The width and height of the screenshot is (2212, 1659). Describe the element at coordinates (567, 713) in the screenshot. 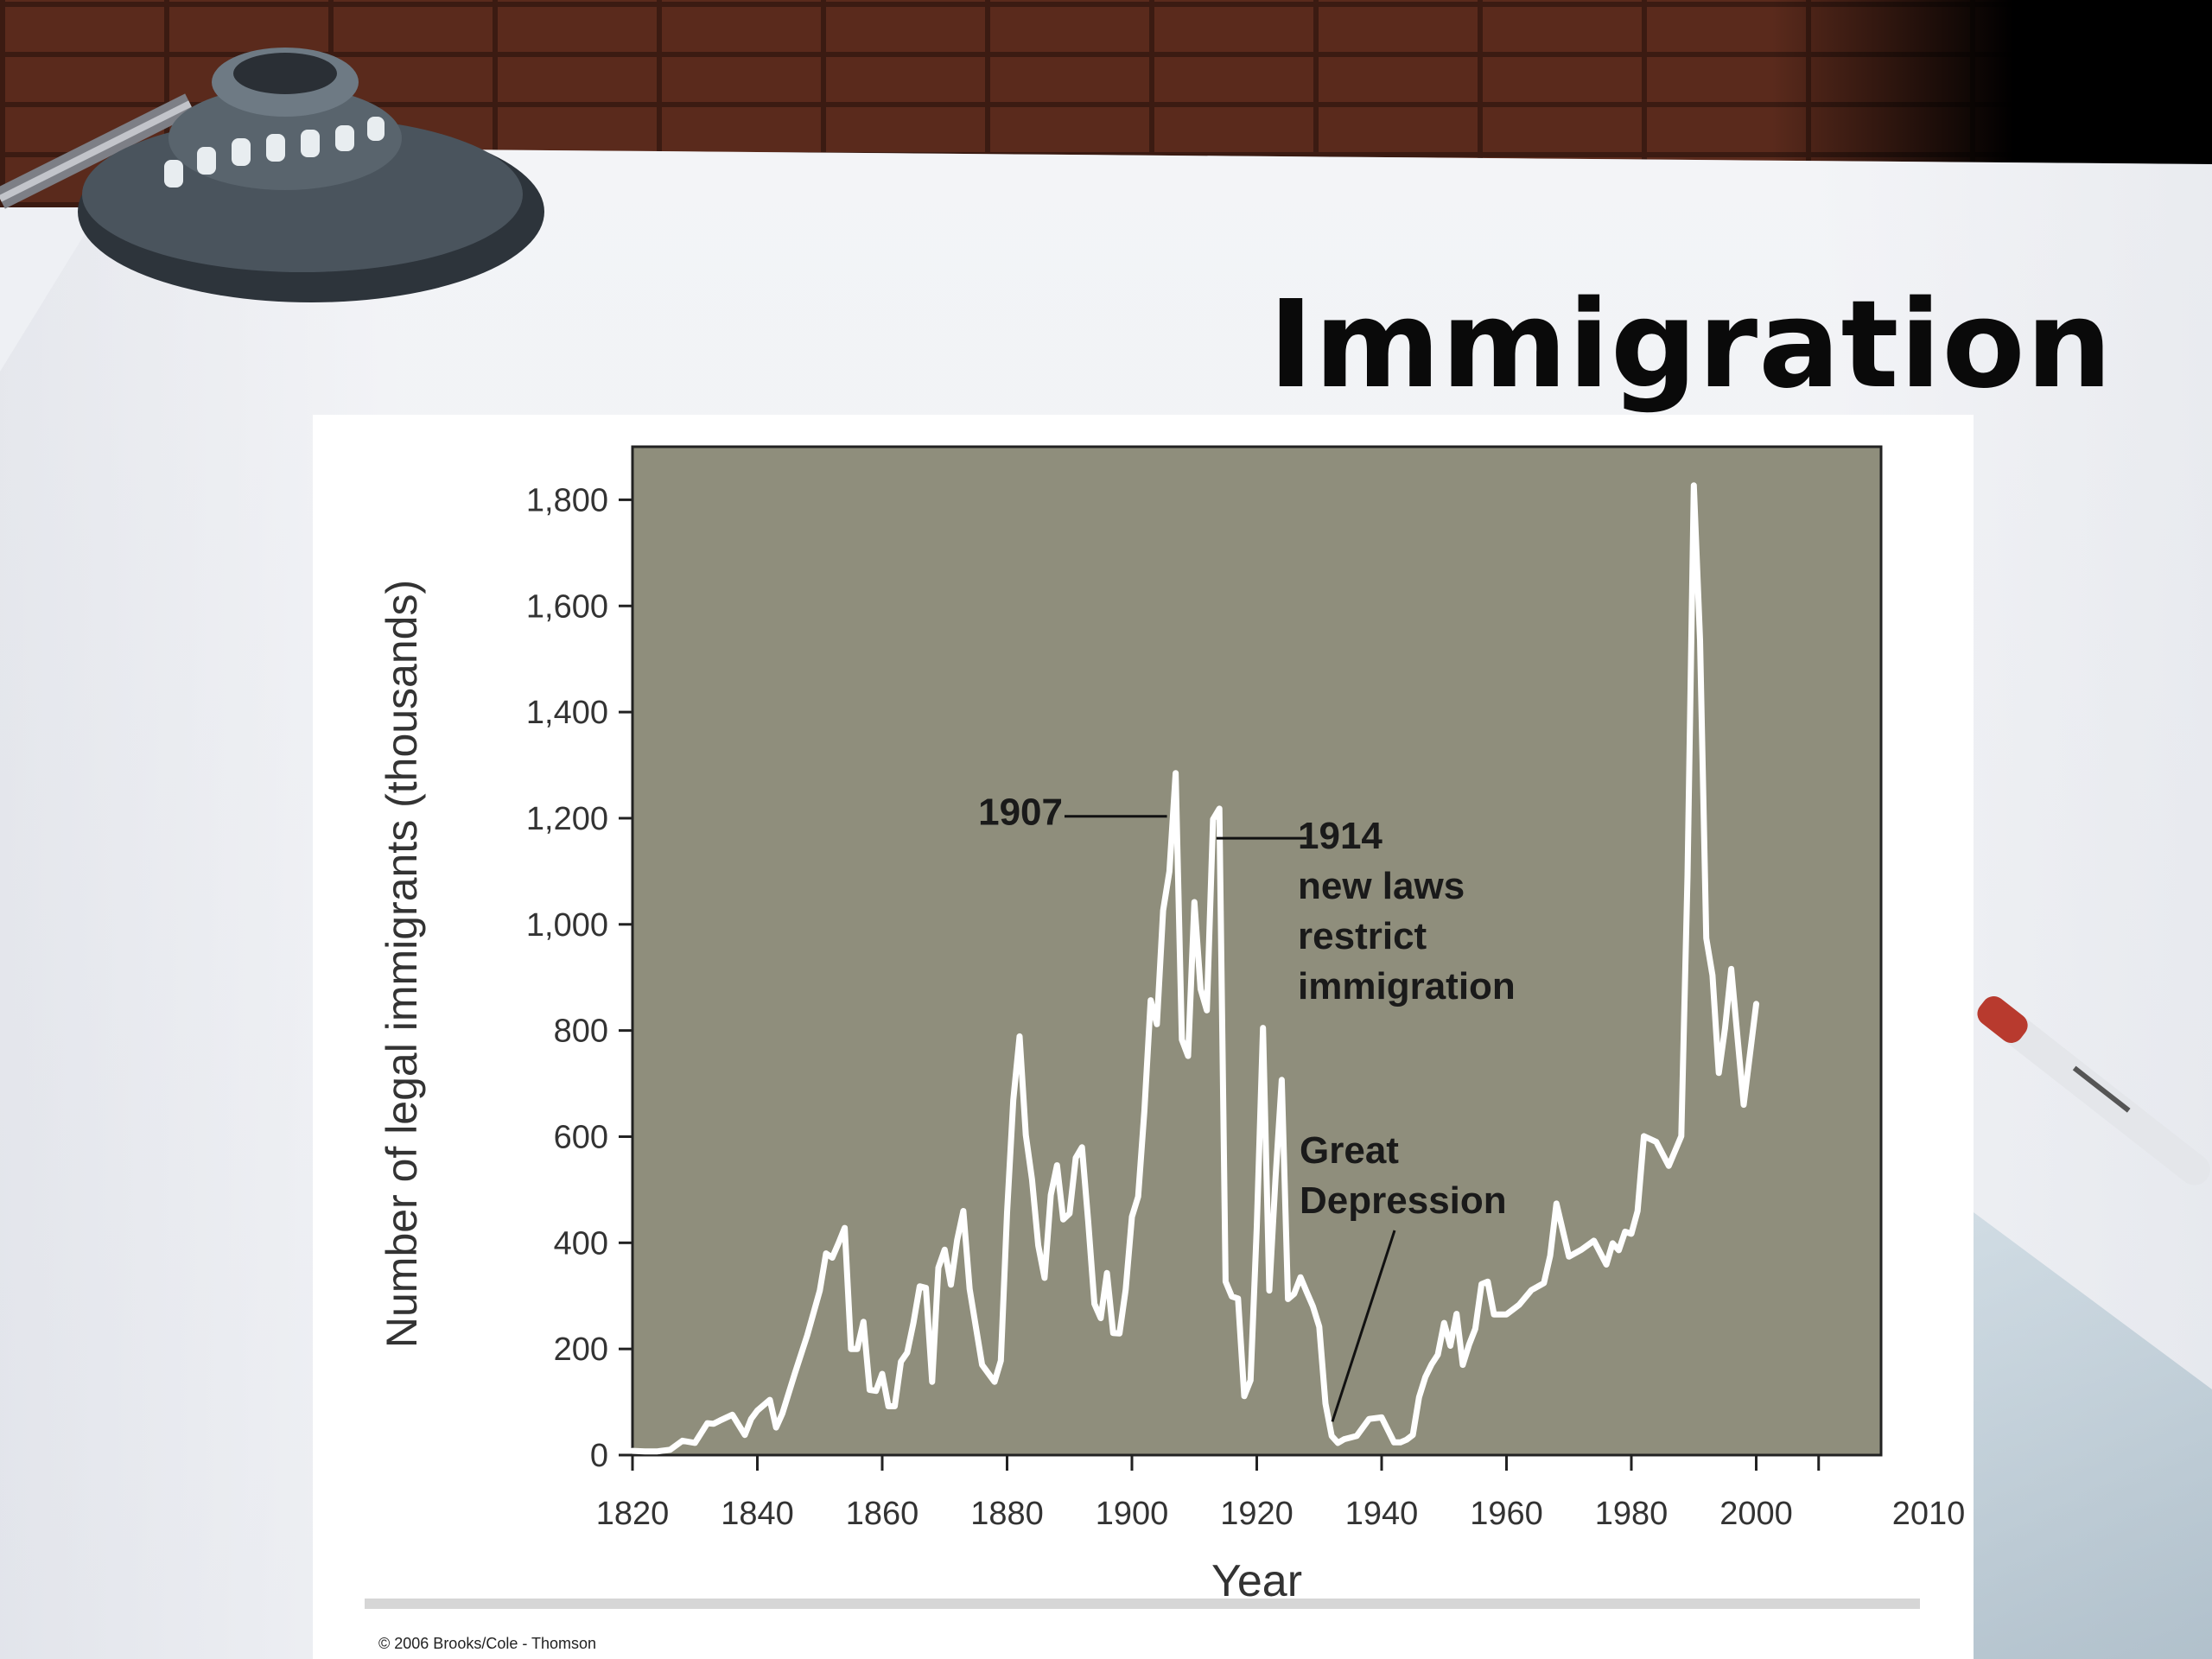

I see `y-tick-label: 1,400` at that location.